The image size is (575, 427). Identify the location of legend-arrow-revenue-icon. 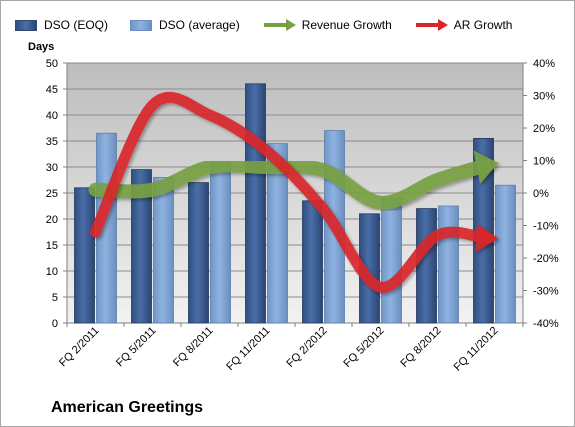
(279, 25).